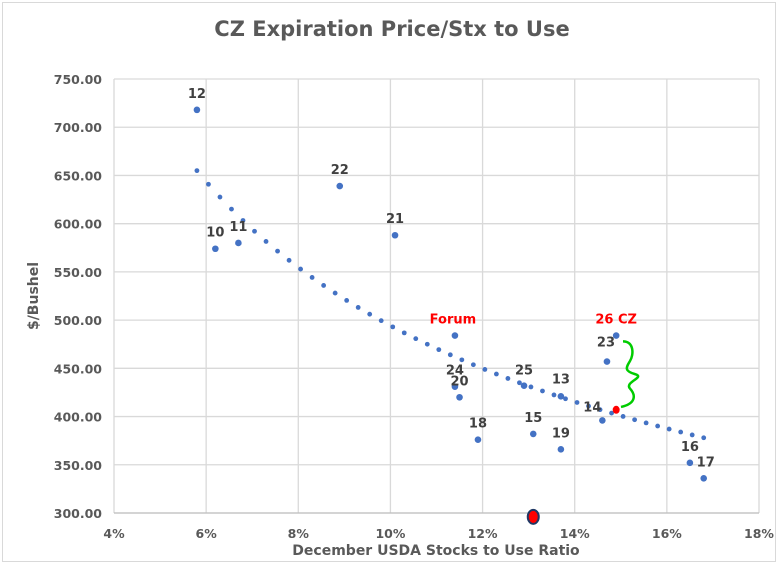  What do you see at coordinates (478, 424) in the screenshot?
I see `point-label: 18` at bounding box center [478, 424].